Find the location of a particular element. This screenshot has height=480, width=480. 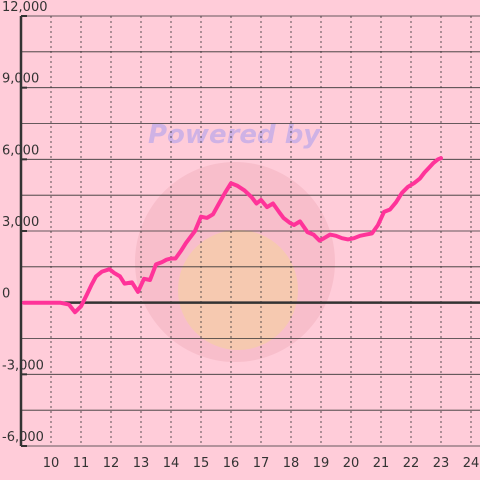

watermark-art-inner is located at coordinates (238, 290).